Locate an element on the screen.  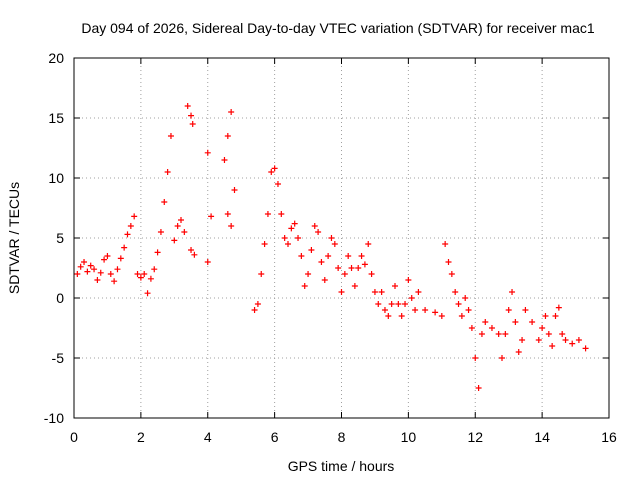
y-tick-label: 10 is located at coordinates (56, 178).